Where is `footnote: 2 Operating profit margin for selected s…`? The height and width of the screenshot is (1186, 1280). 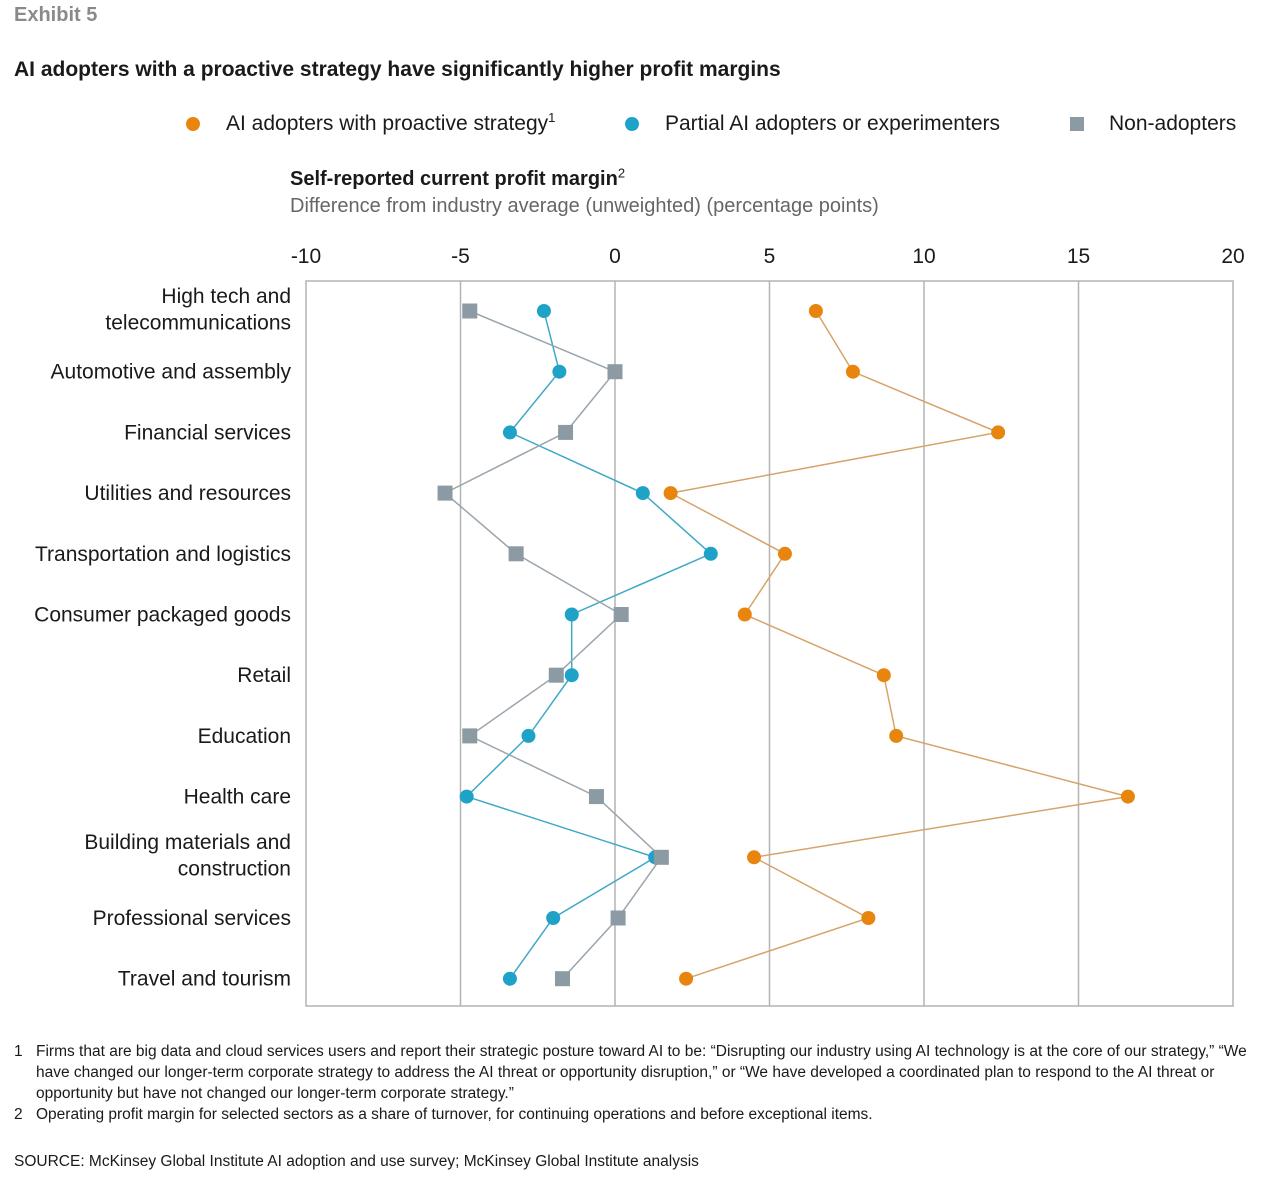 footnote: 2 Operating profit margin for selected s… is located at coordinates (443, 1114).